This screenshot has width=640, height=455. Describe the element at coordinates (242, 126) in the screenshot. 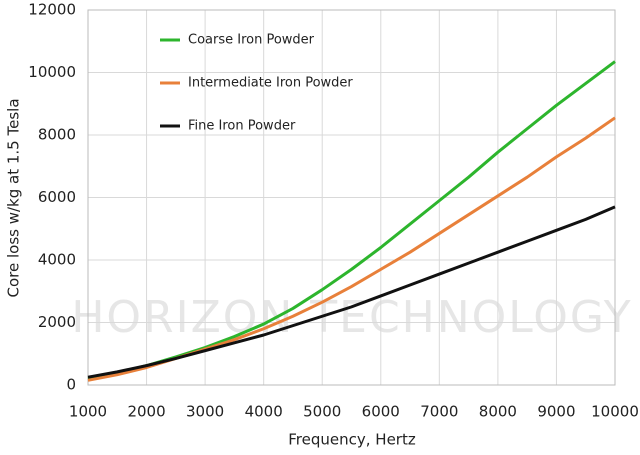

I see `legend-label: Fine Iron Powder` at that location.